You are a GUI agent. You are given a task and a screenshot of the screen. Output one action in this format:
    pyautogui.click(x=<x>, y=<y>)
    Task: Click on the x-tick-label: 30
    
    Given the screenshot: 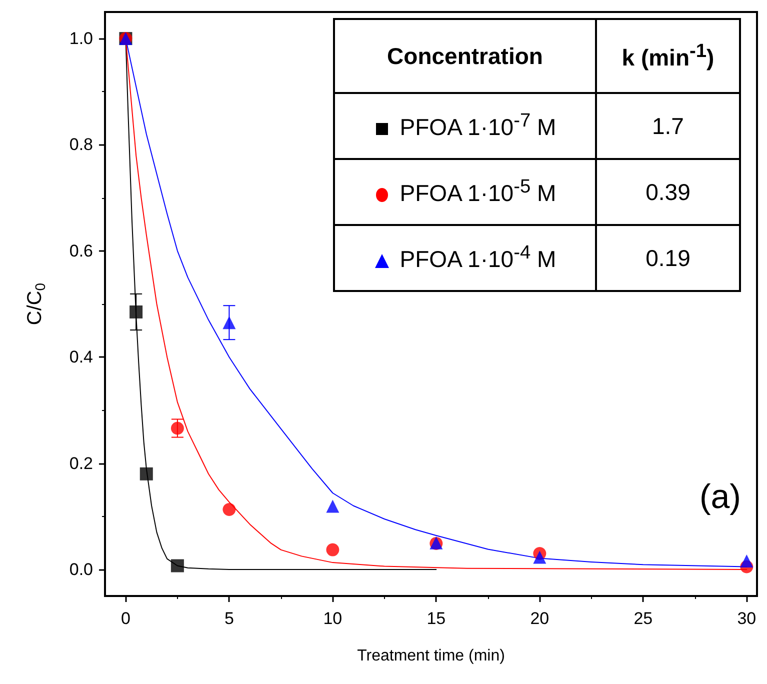 What is the action you would take?
    pyautogui.click(x=746, y=618)
    